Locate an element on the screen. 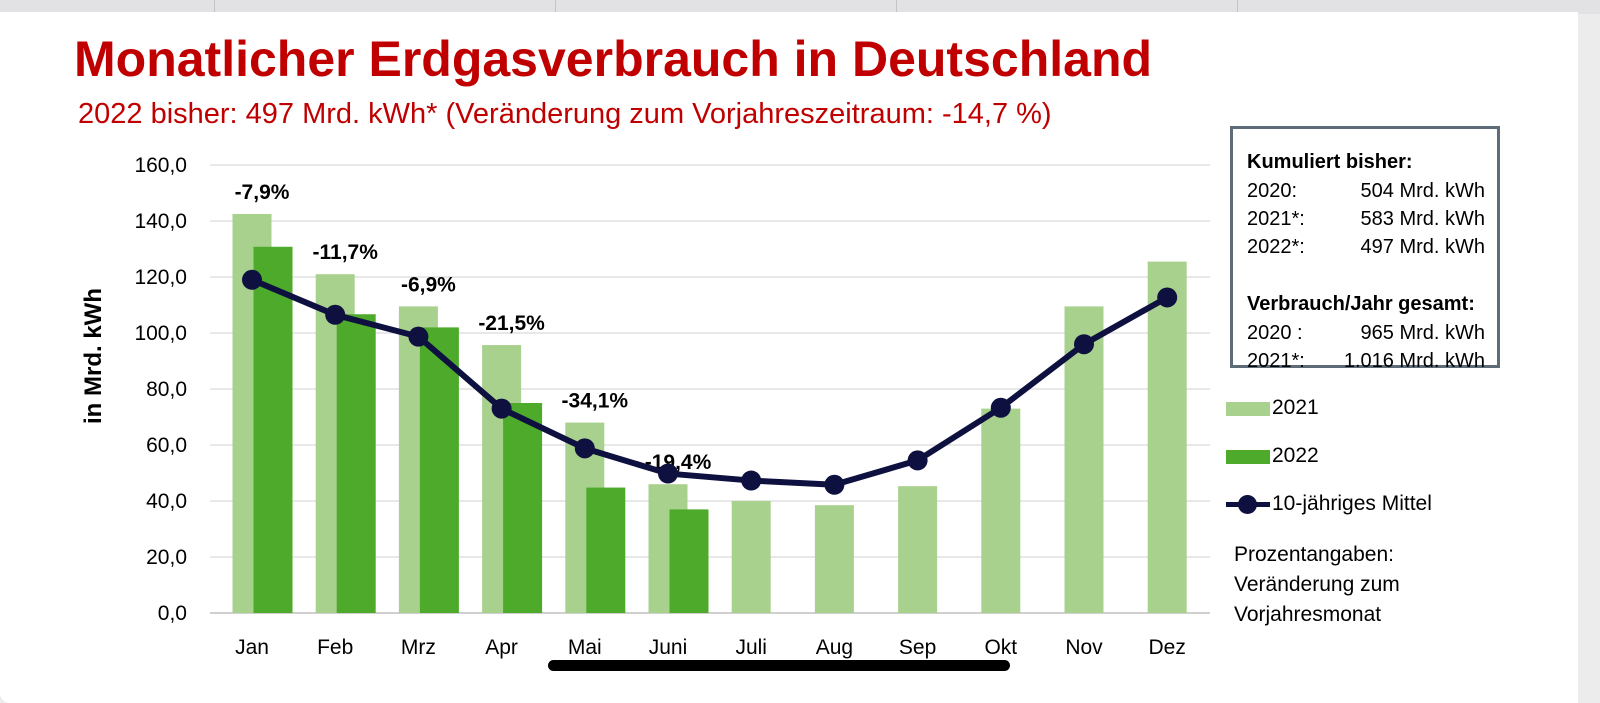  percent-change-label: -11,7% is located at coordinates (346, 252).